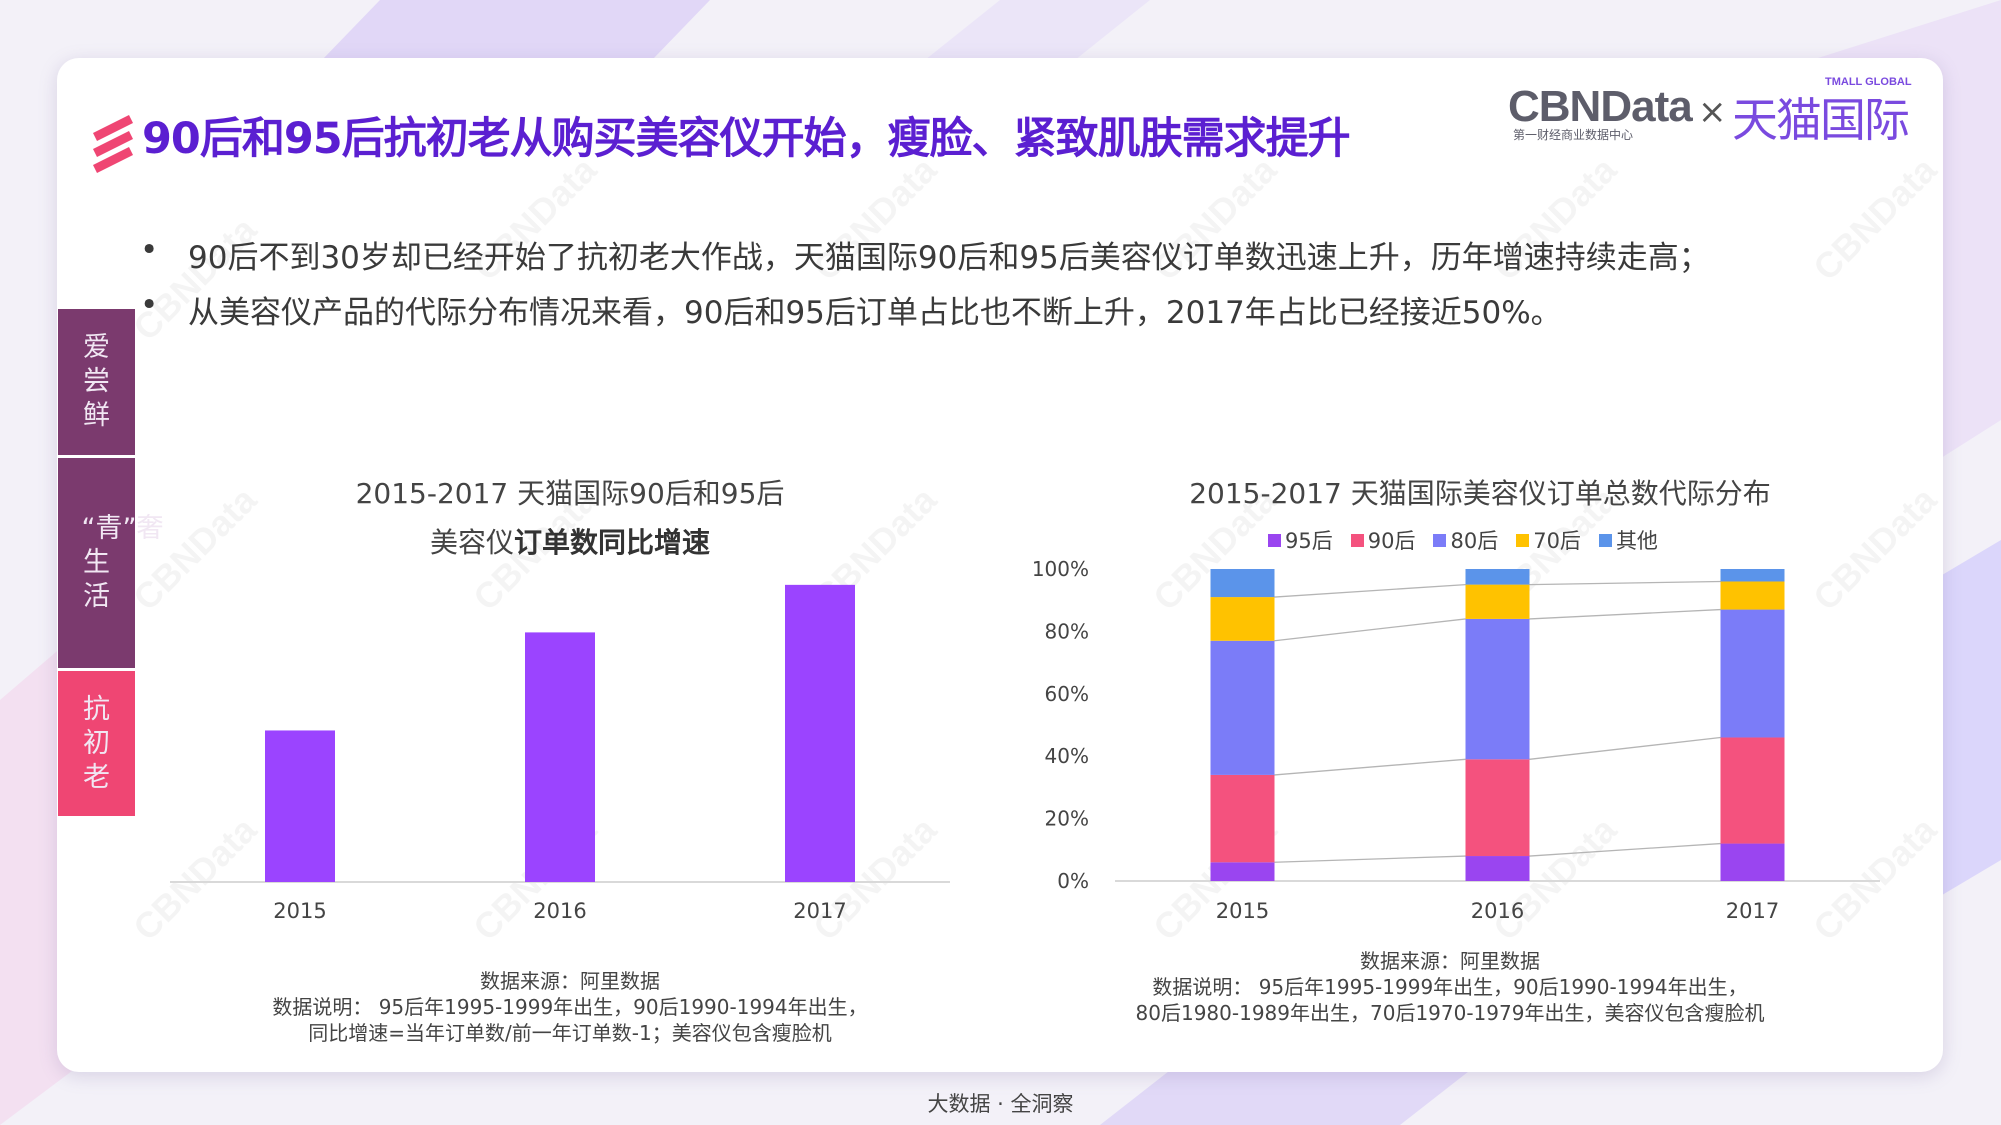 The image size is (2001, 1125). What do you see at coordinates (1067, 819) in the screenshot?
I see `right-chart-y-tick: 20%` at bounding box center [1067, 819].